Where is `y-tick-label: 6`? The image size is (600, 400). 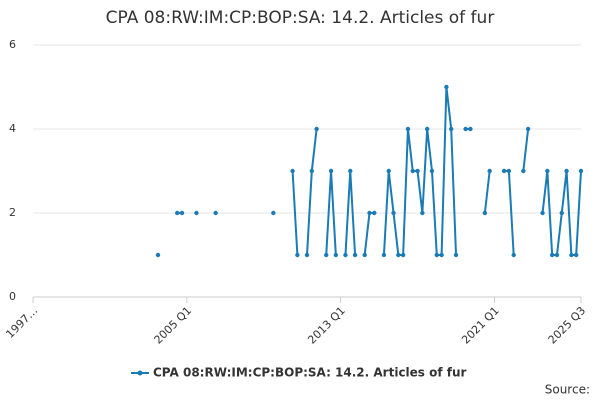
y-tick-label: 6 is located at coordinates (12, 44).